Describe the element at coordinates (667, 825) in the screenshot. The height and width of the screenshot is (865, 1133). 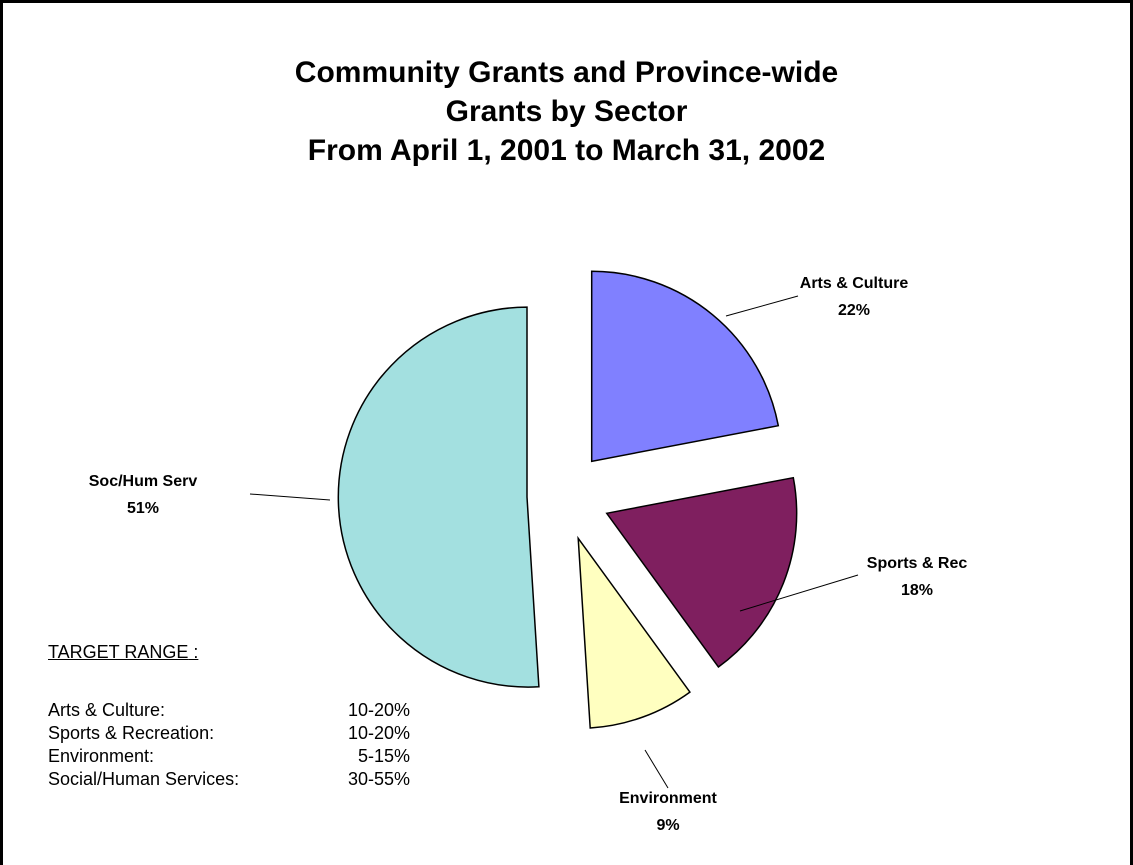
I see `slice-value-label: 9%` at that location.